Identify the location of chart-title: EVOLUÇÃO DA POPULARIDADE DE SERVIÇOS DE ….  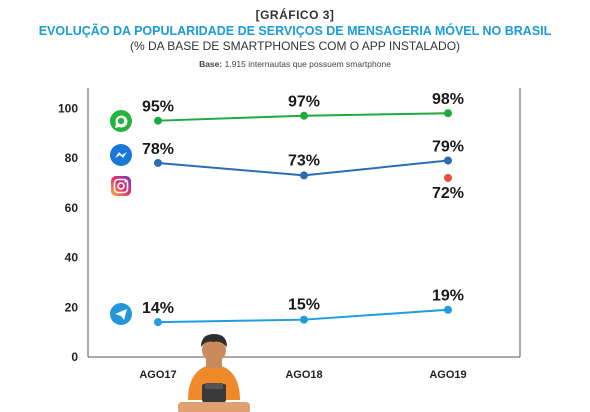
(295, 31).